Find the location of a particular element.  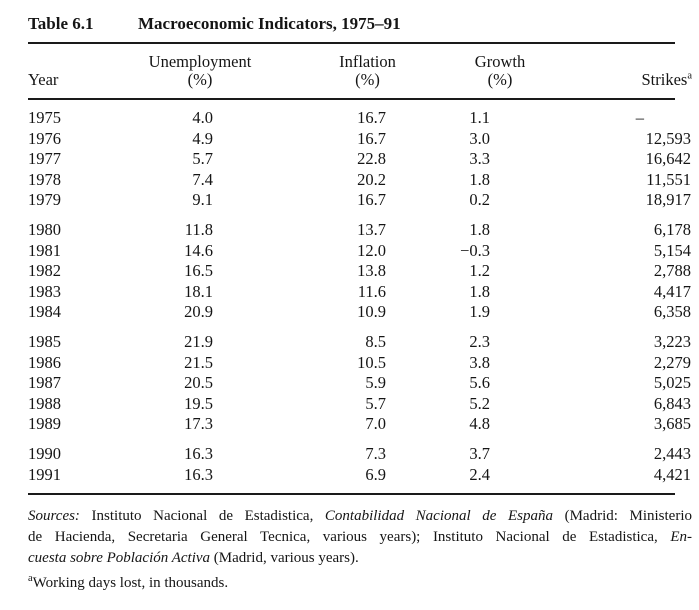

cell-inflation: 13.7 is located at coordinates (371, 229).